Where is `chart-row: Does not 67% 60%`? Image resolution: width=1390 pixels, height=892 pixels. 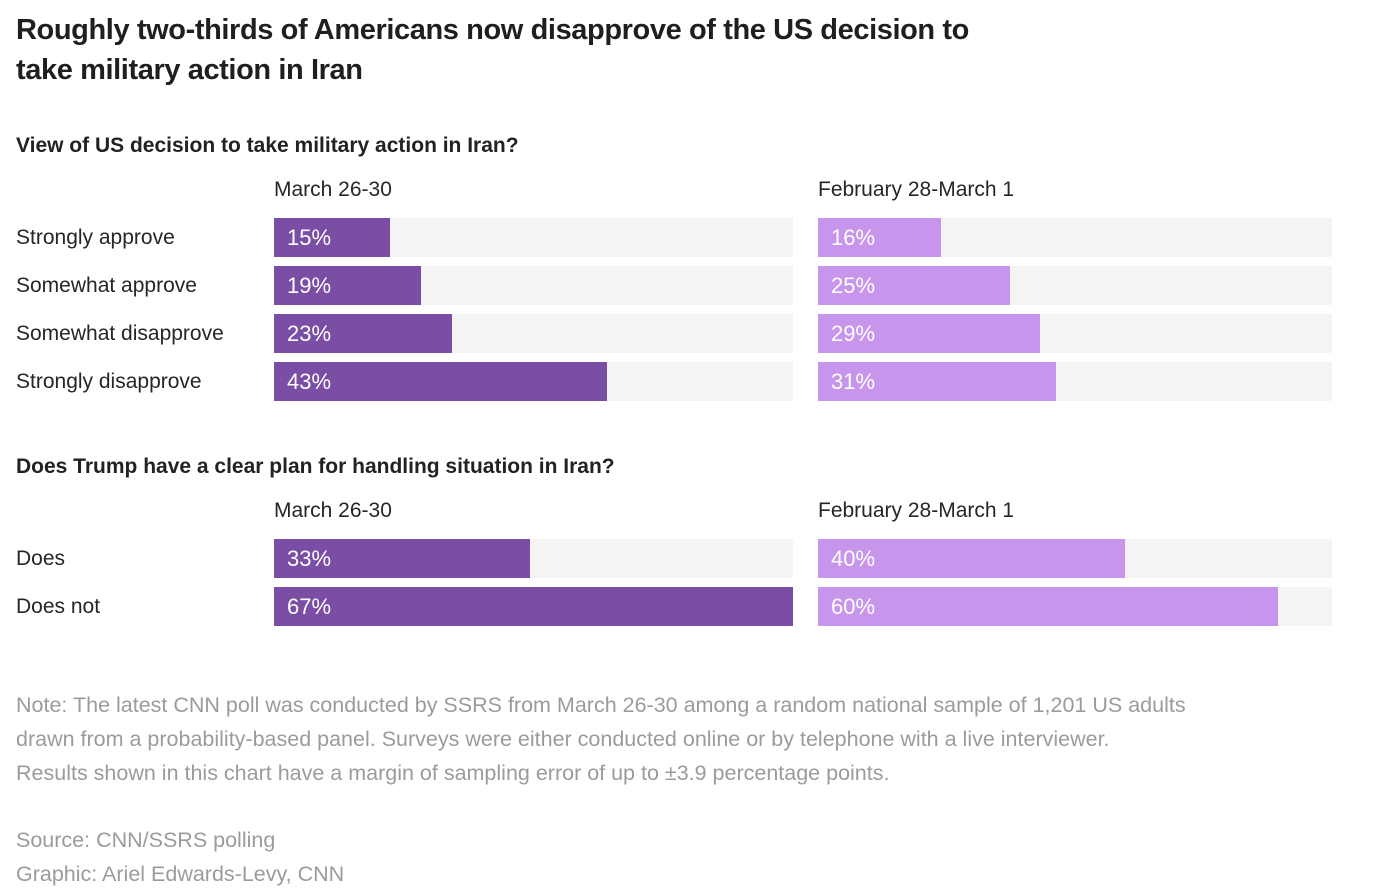
chart-row: Does not 67% 60% is located at coordinates (695, 606).